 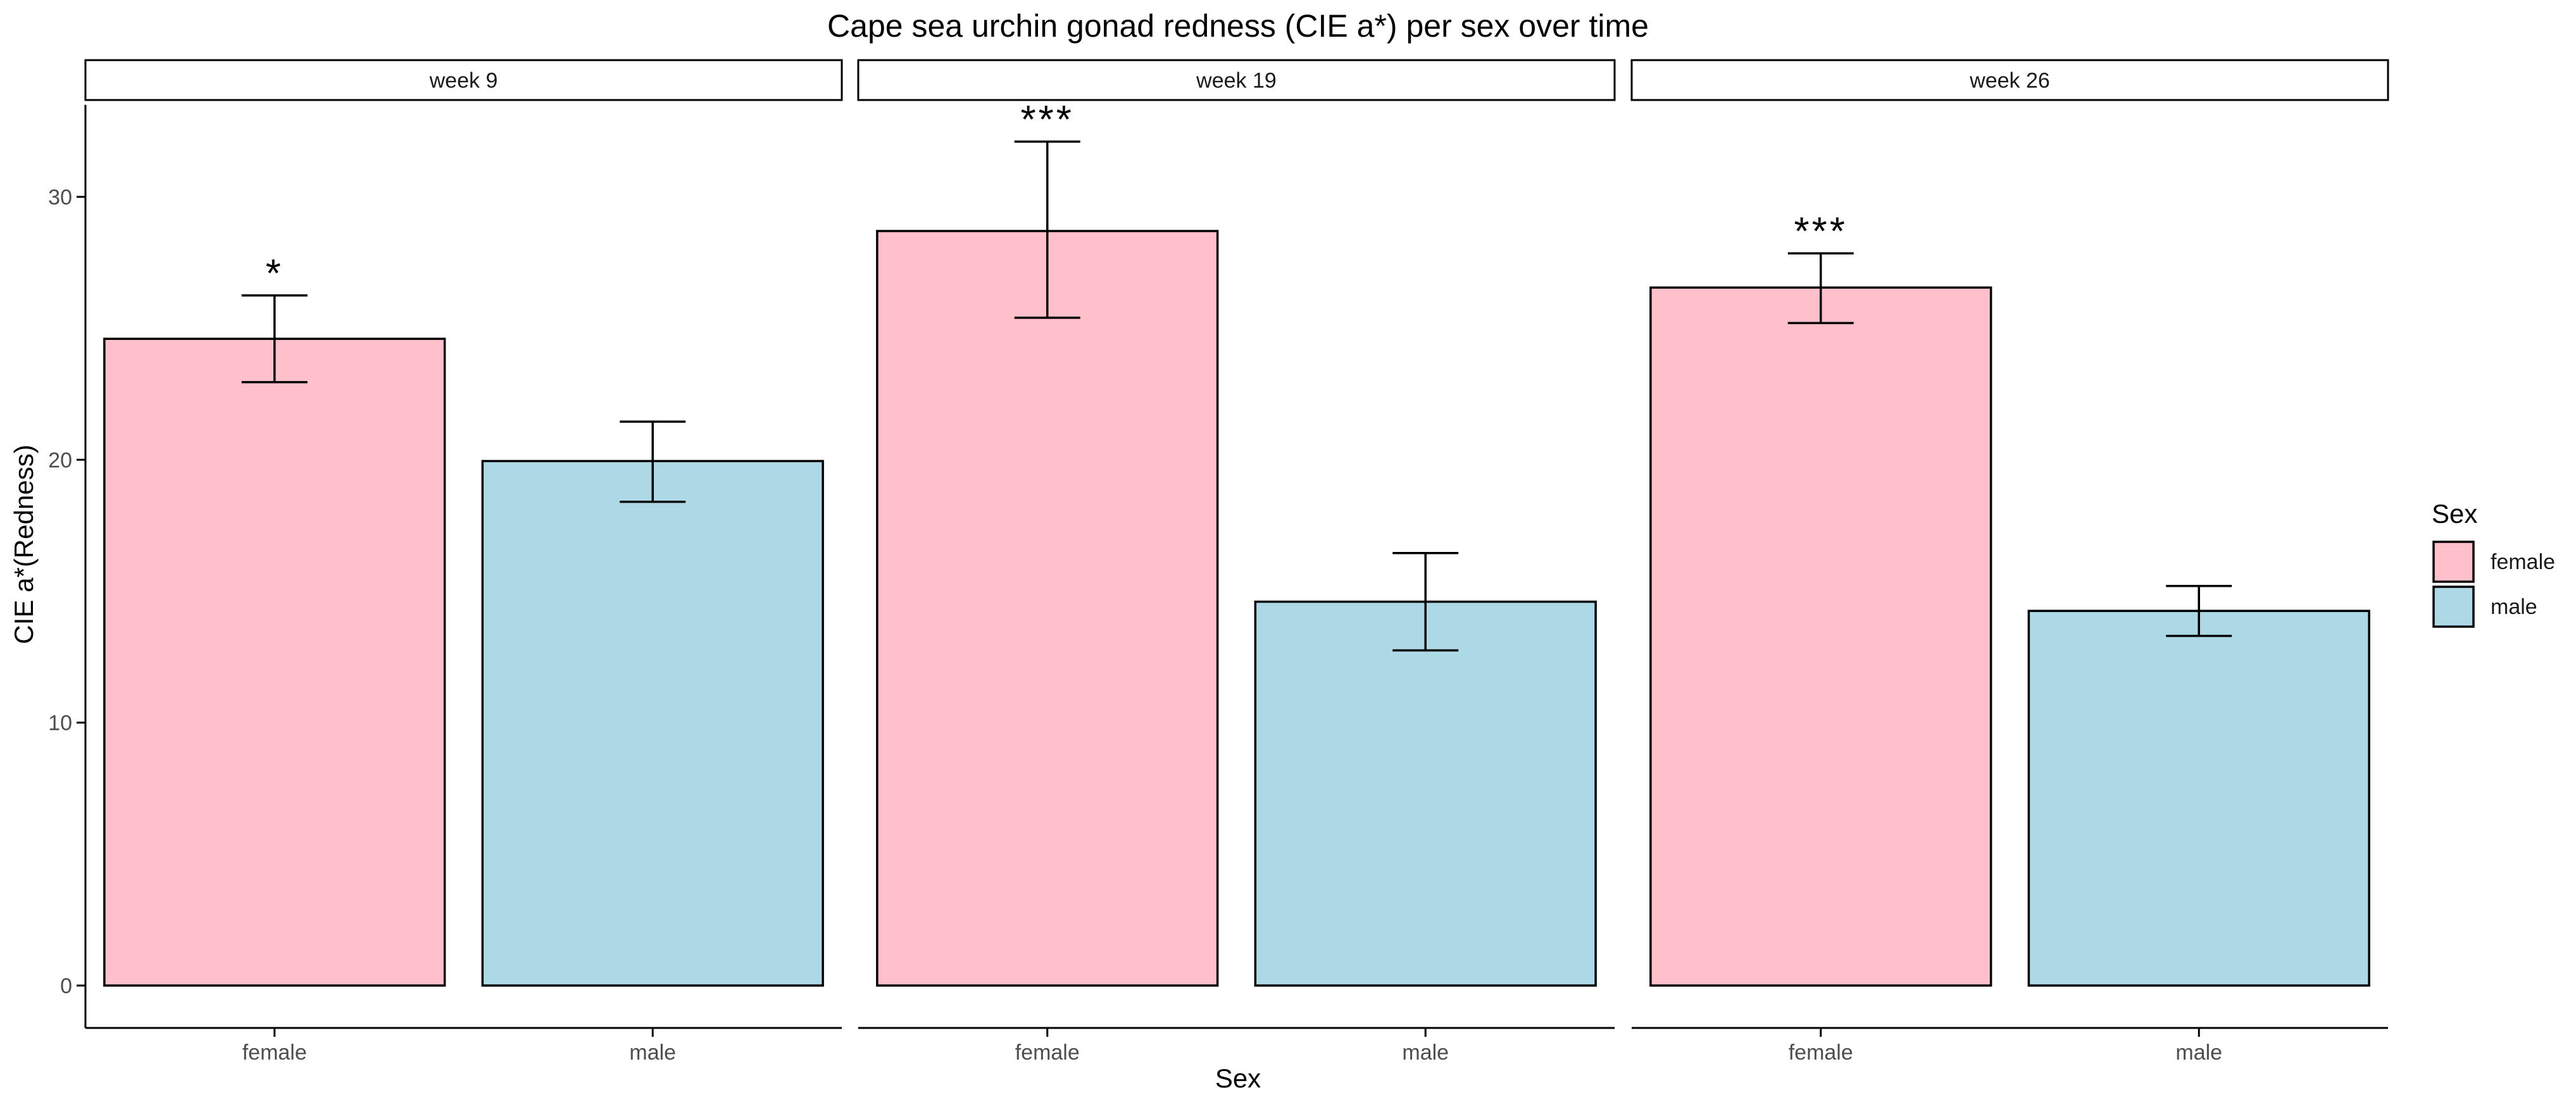 What do you see at coordinates (2514, 607) in the screenshot?
I see `legend-label-male: male` at bounding box center [2514, 607].